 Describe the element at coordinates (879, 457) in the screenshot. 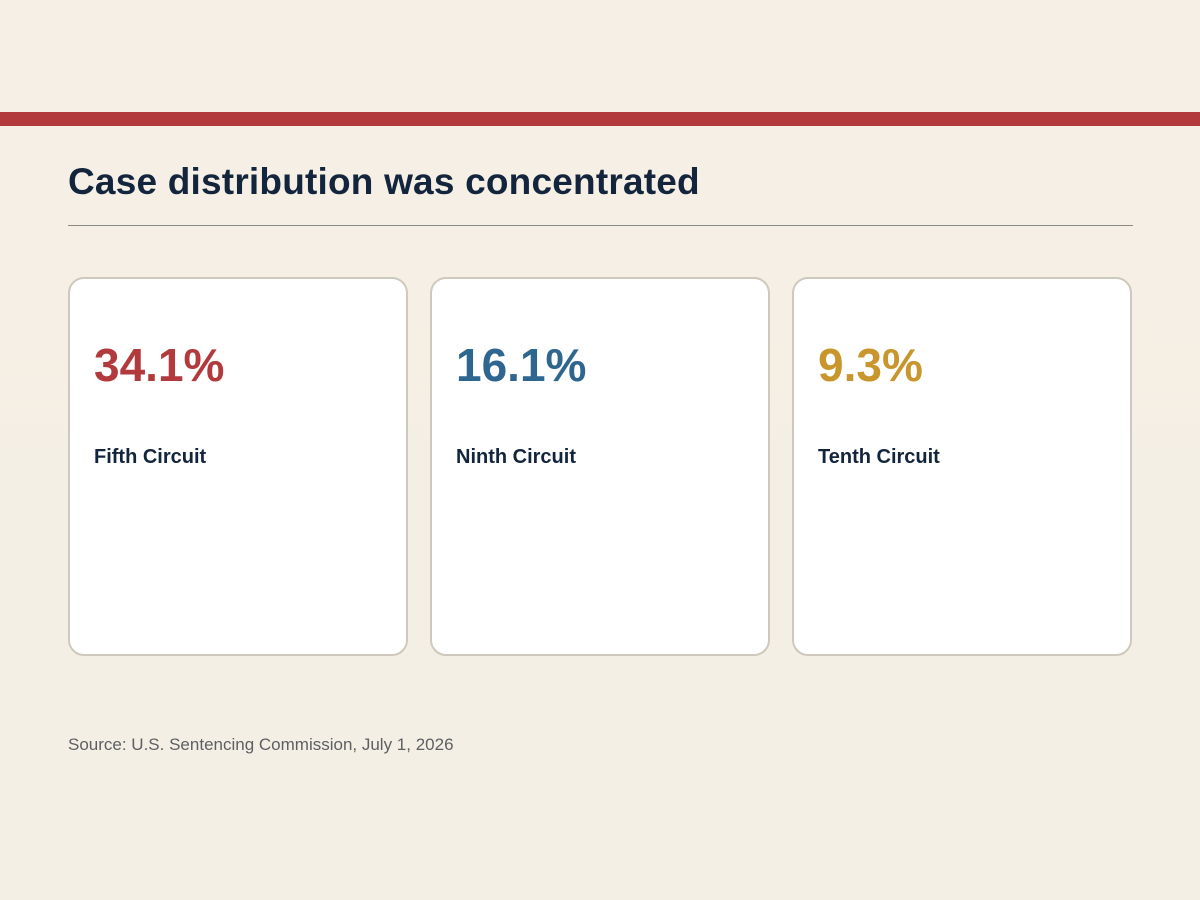

I see `stat-label: Tenth Circuit` at that location.